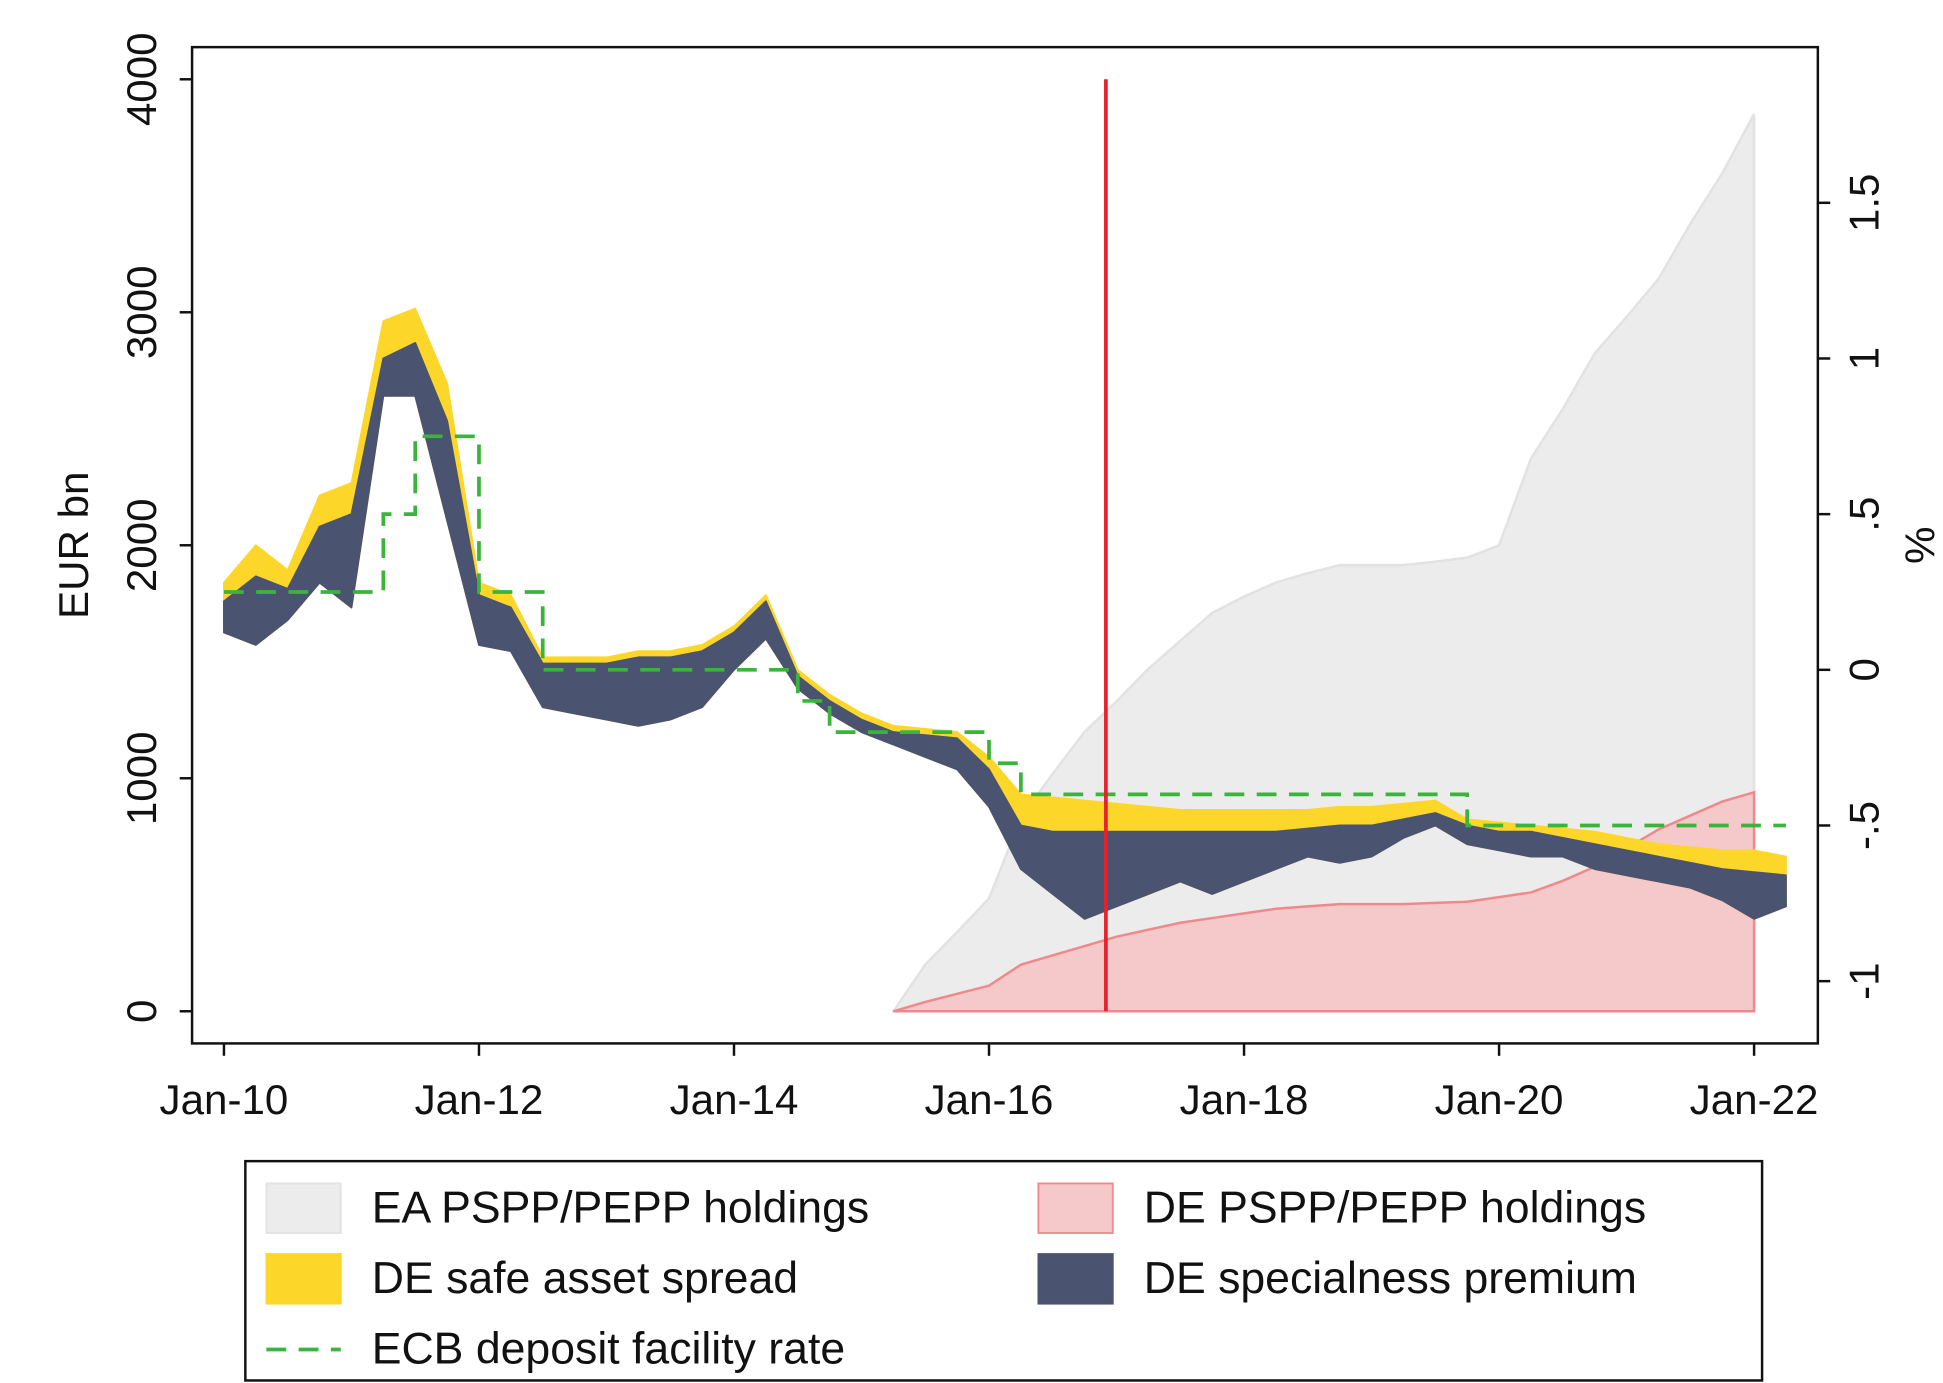  Describe the element at coordinates (1864, 825) in the screenshot. I see `y2-tick-label: -.5` at that location.